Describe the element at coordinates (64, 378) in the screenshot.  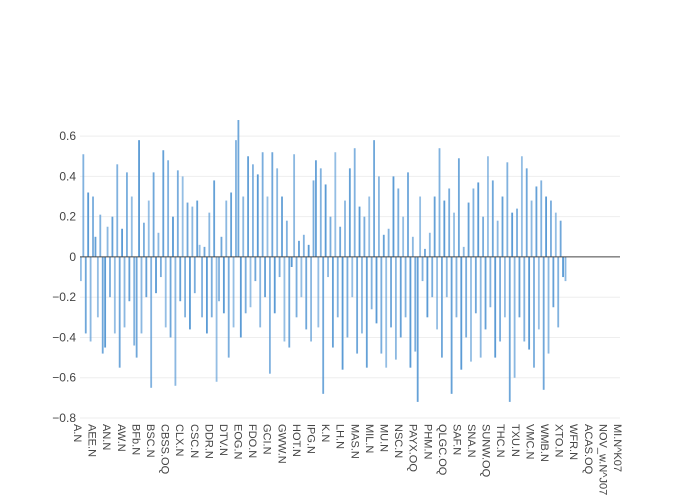
I see `y-tick-label: −0.6` at that location.